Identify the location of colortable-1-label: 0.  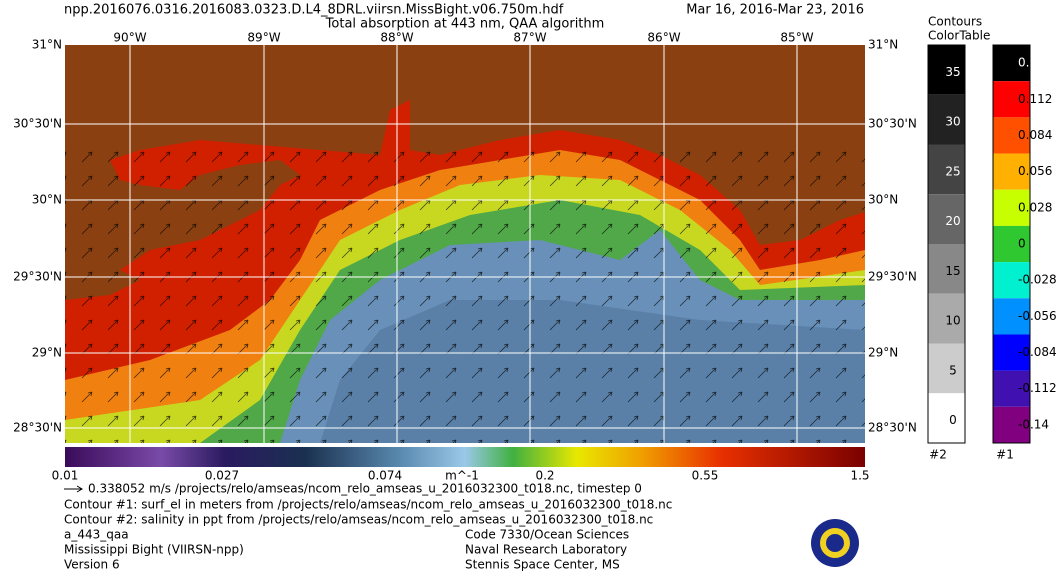
(1022, 244).